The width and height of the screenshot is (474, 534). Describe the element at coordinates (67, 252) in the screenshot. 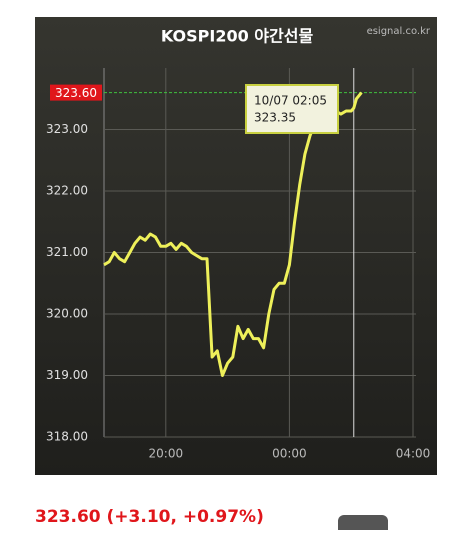

I see `y-tick-label: 321.00` at that location.